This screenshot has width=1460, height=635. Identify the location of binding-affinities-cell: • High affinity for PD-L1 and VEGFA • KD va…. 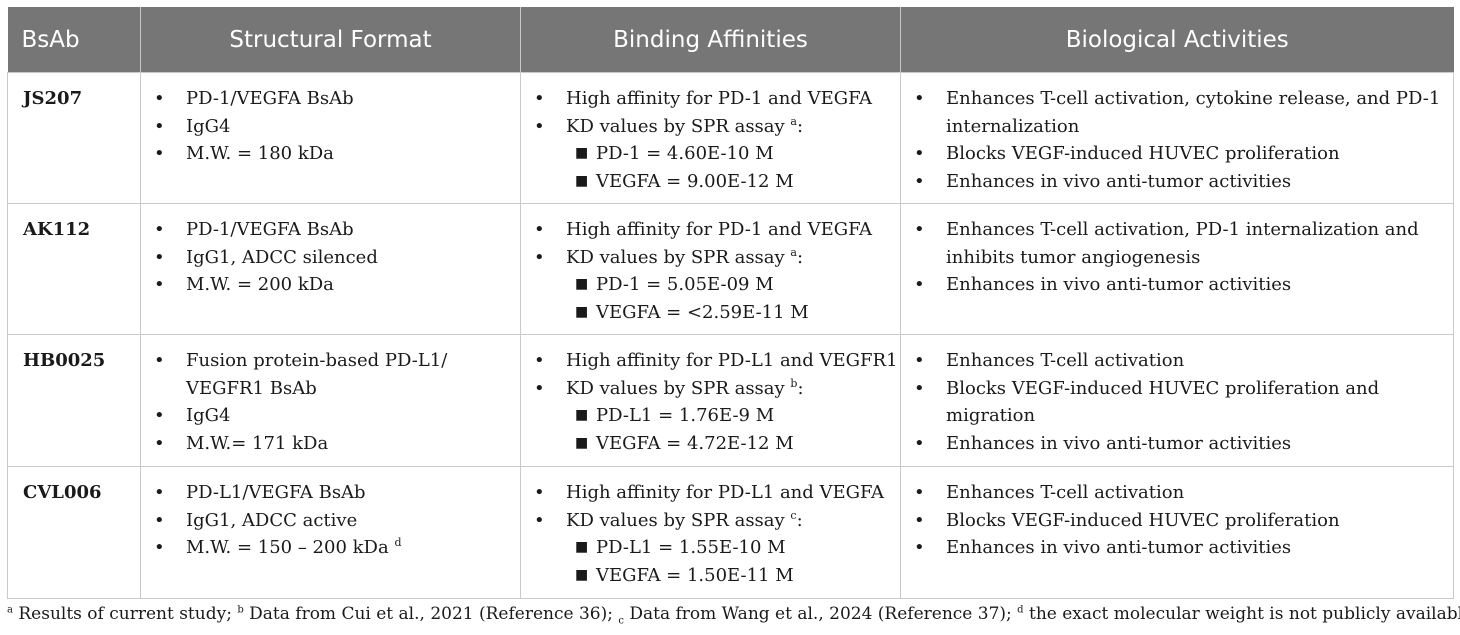
(710, 532).